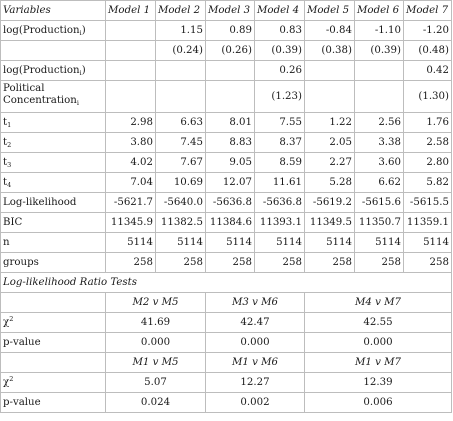 The image size is (453, 421). What do you see at coordinates (11, 318) in the screenshot?
I see `chi-superscript: 2` at bounding box center [11, 318].